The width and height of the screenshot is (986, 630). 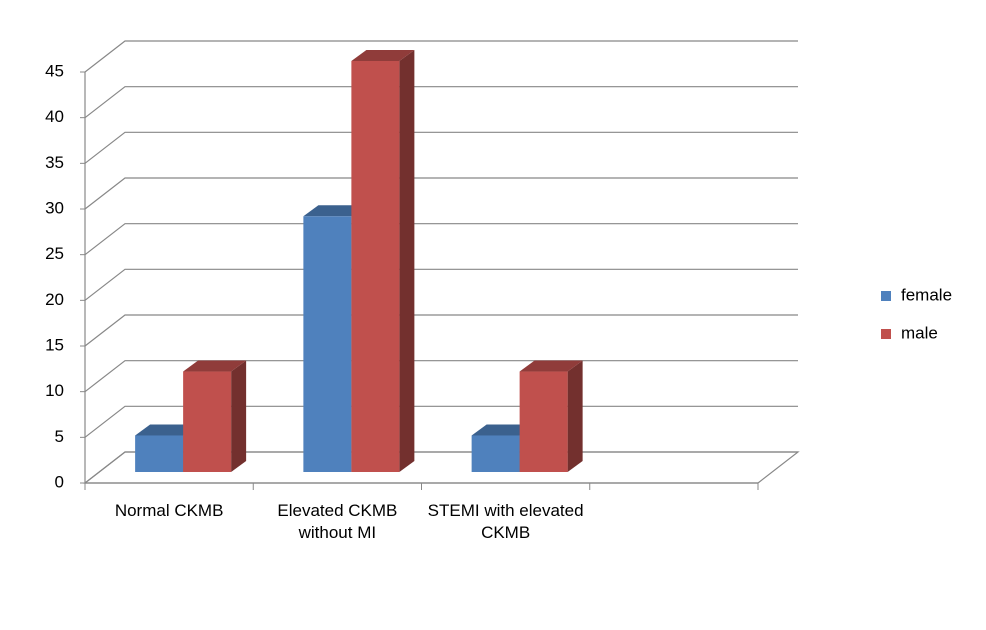 I want to click on x-tick-label: STEMI with elevated CKMB, so click(x=505, y=521).